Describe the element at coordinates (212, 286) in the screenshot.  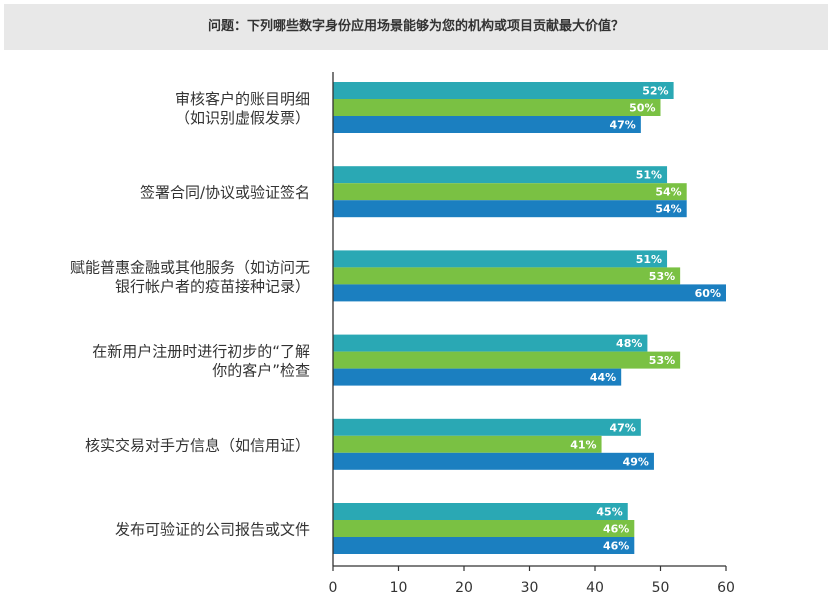
I see `category-label: 银行帐户者的疫苗接种记录）` at that location.